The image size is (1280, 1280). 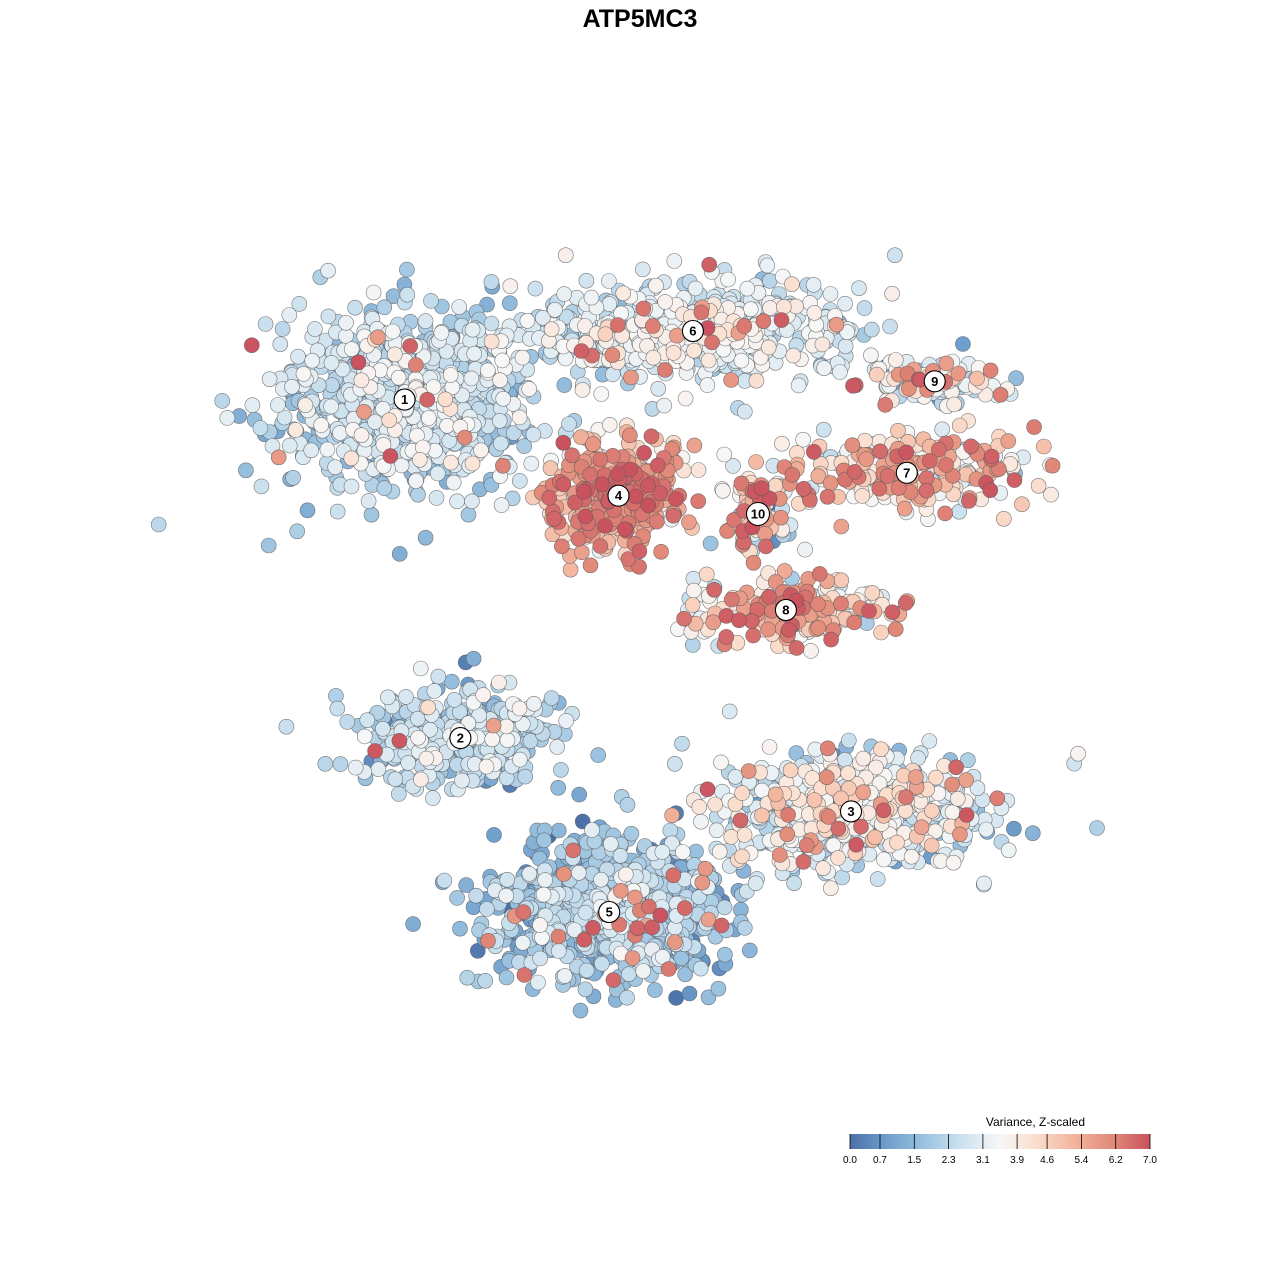 What do you see at coordinates (609, 912) in the screenshot?
I see `cluster-label: 5` at bounding box center [609, 912].